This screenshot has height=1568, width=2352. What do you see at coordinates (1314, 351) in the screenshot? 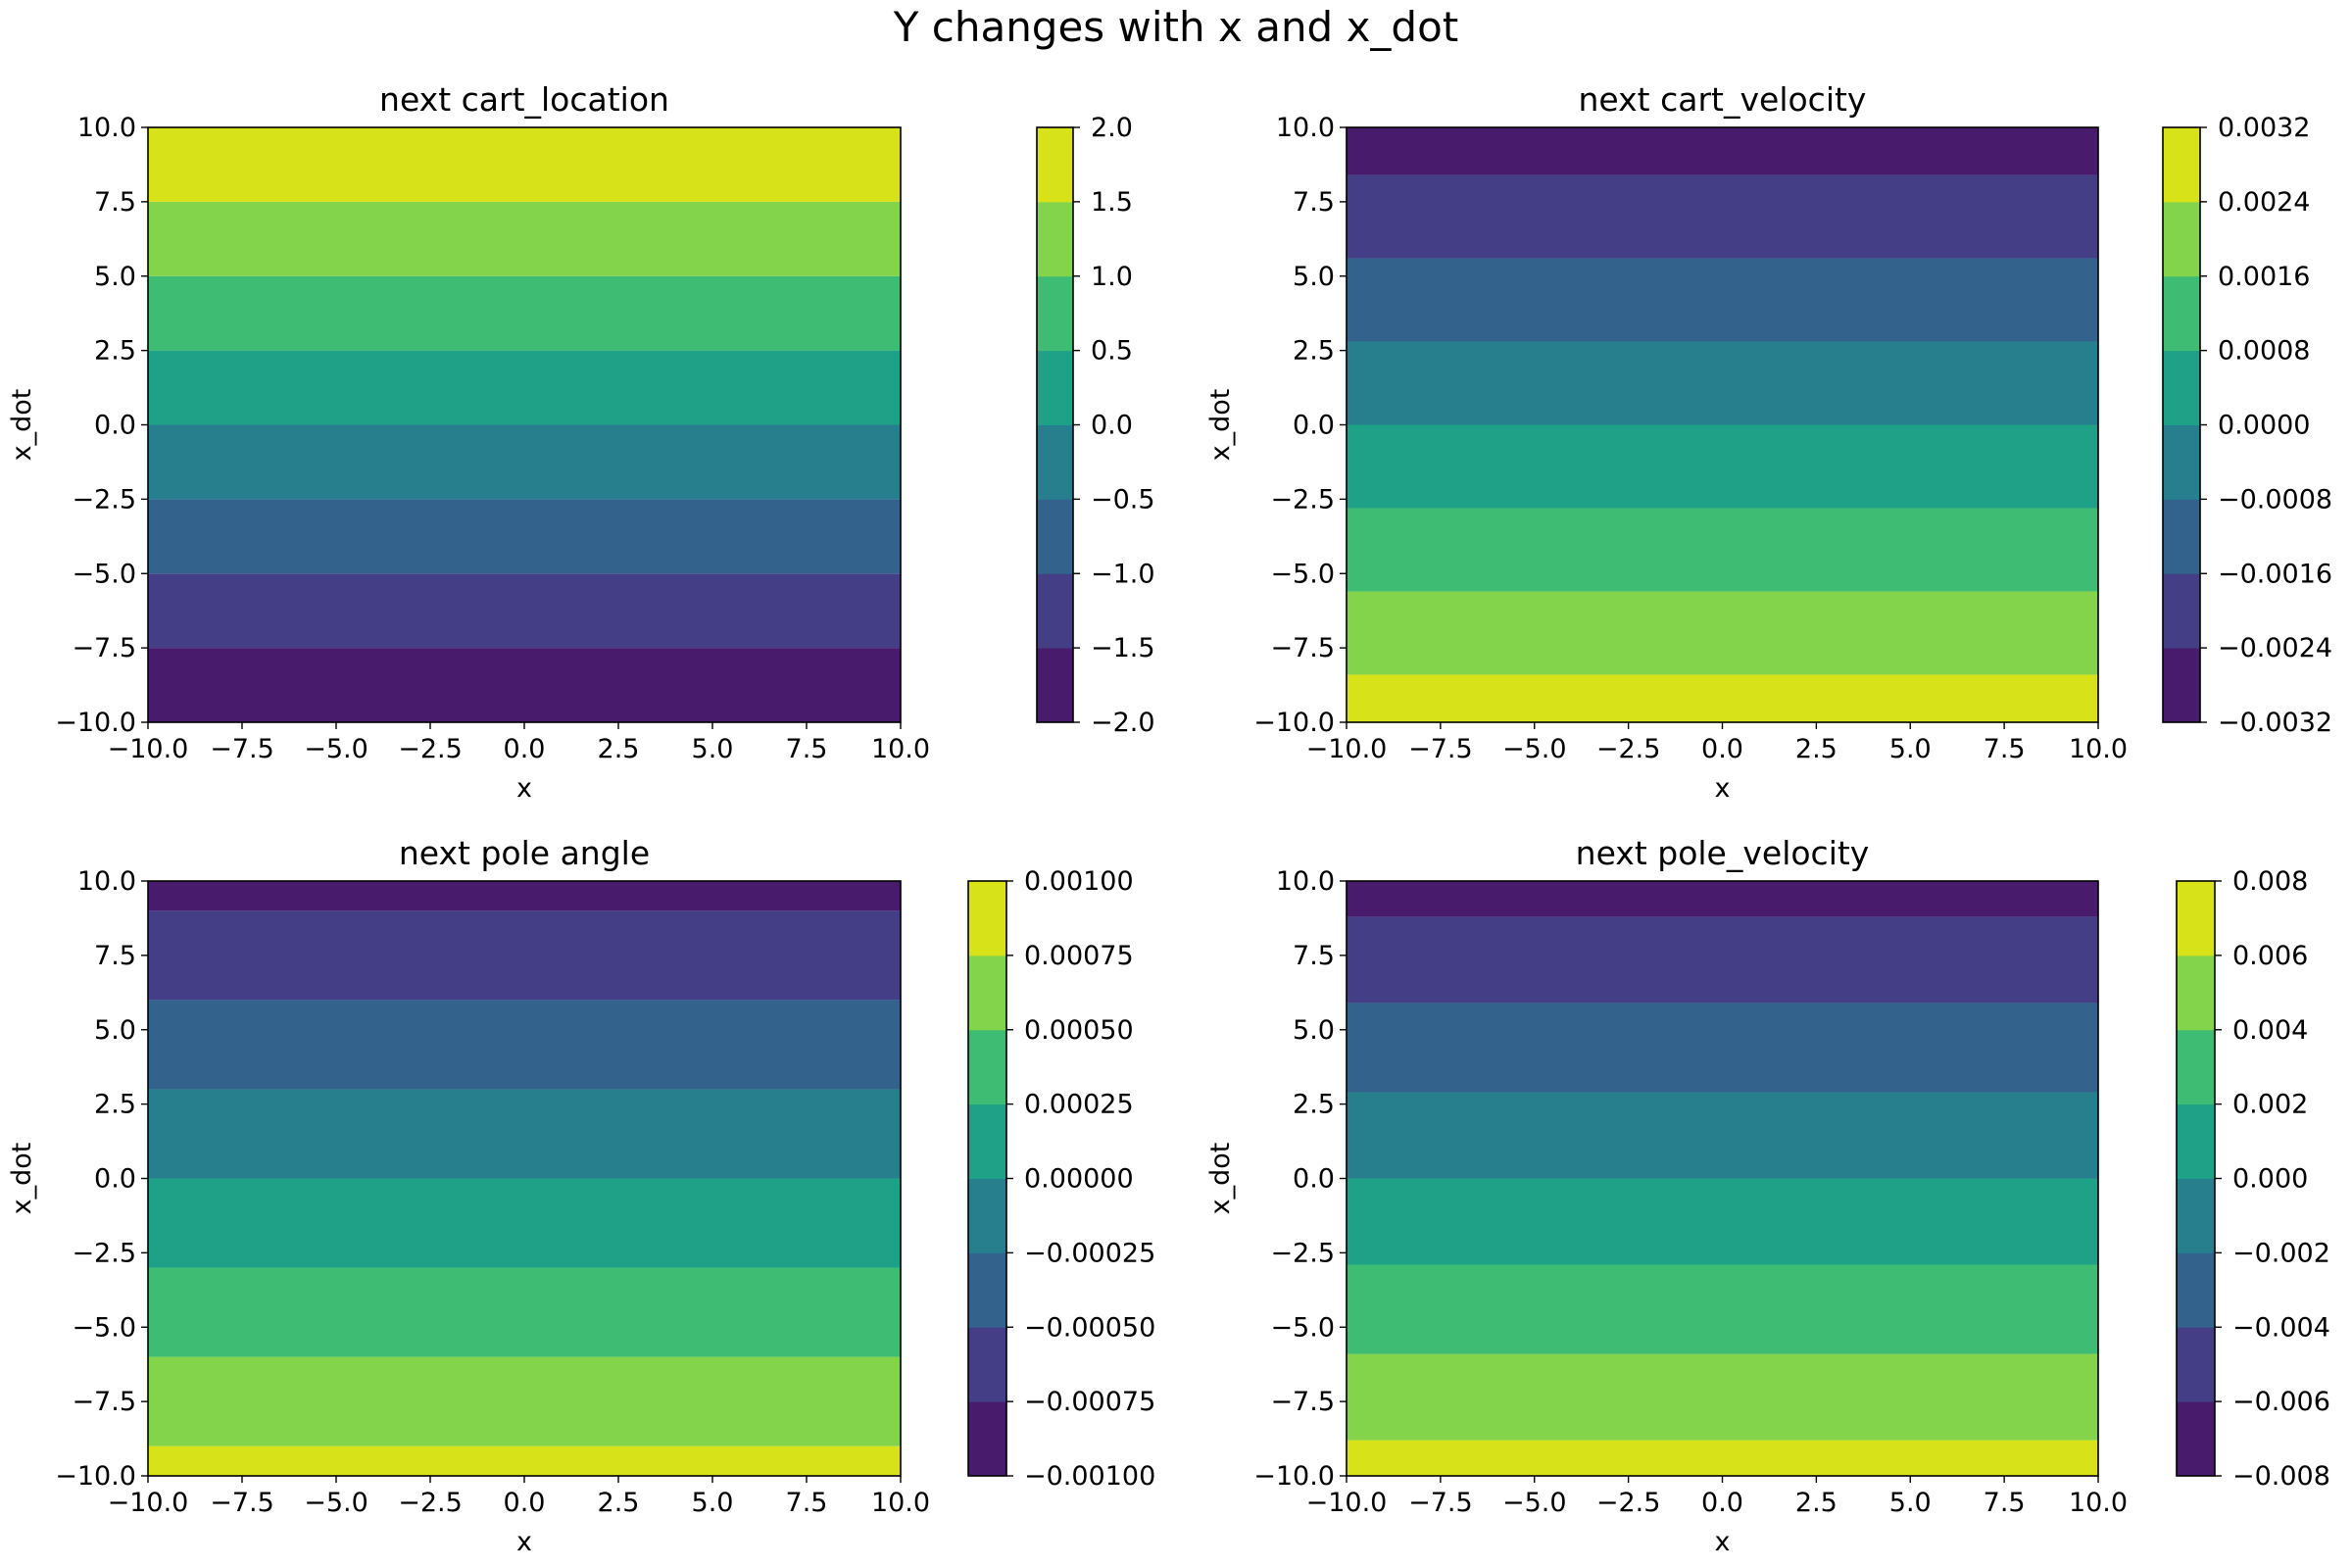
I see `y-tick-label: 2.5` at bounding box center [1314, 351].